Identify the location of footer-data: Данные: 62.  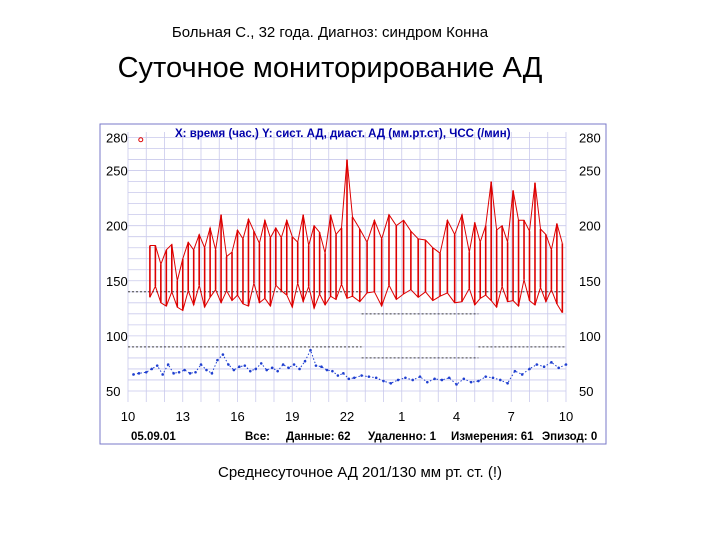
(318, 437).